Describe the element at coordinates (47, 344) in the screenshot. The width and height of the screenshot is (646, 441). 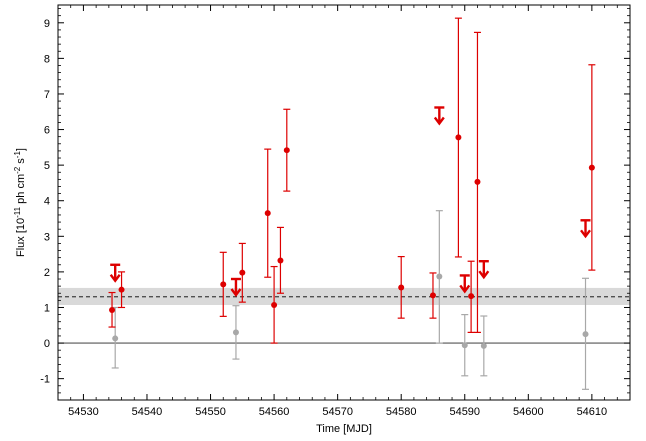
I see `y-tick-label: 0` at that location.